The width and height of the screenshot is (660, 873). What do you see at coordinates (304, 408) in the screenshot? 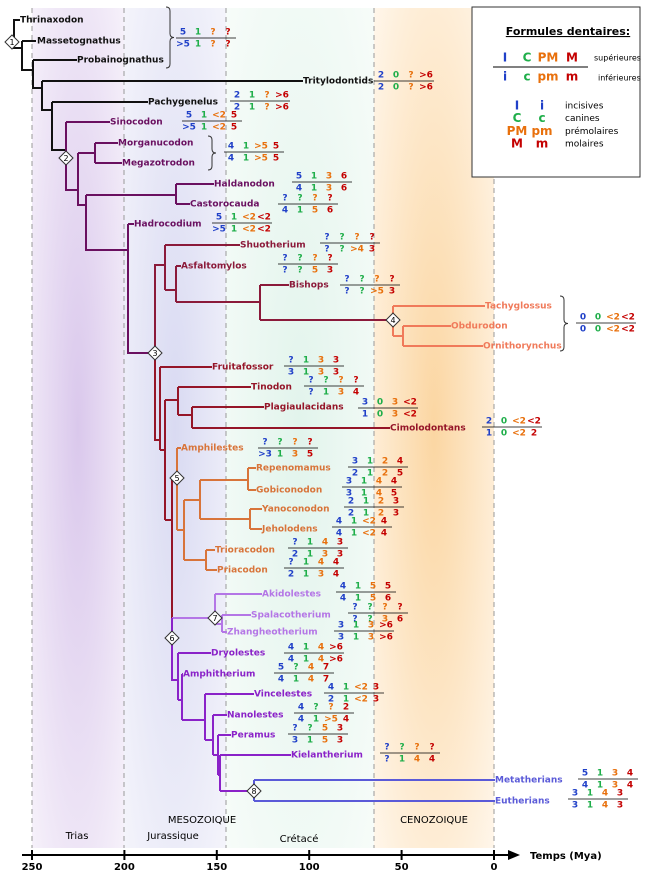
I see `taxon-label: Plagiaulacidans` at bounding box center [304, 408].